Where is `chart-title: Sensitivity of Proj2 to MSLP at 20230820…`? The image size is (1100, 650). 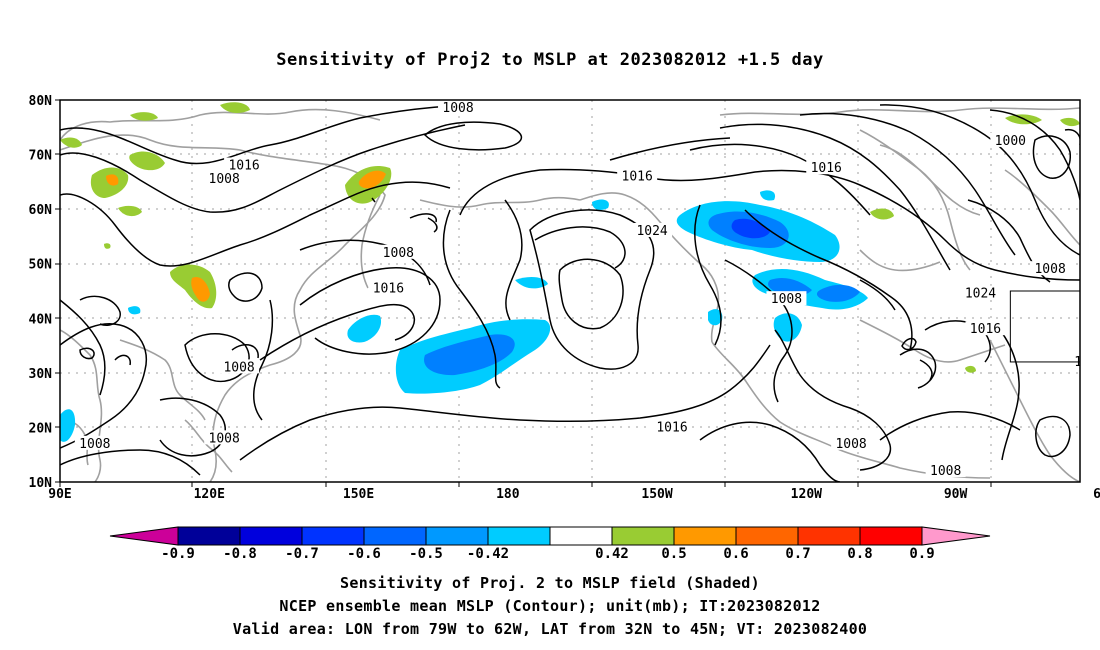
chart-title: Sensitivity of Proj2 to MSLP at 20230820… is located at coordinates (550, 60).